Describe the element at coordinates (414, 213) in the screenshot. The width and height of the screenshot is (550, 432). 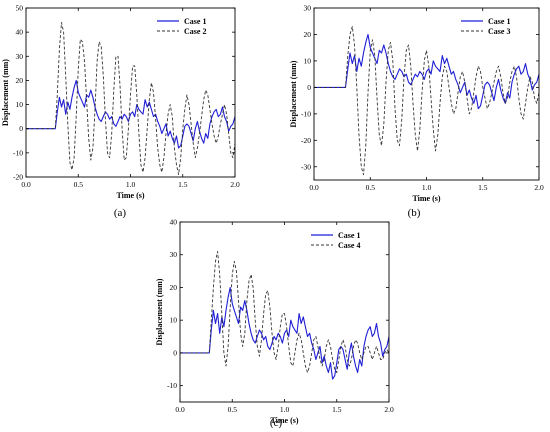
I see `panel-label: (b)` at that location.